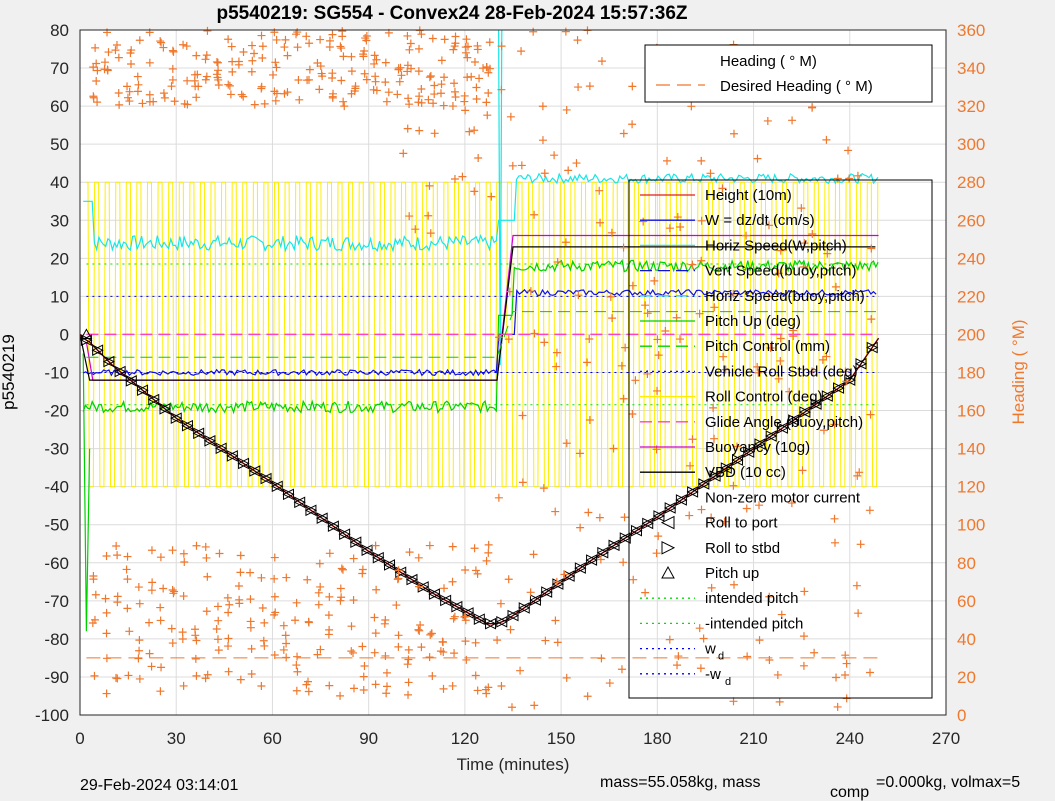 Image resolution: width=1055 pixels, height=801 pixels. I want to click on horiz-speed-line, so click(481, 212).